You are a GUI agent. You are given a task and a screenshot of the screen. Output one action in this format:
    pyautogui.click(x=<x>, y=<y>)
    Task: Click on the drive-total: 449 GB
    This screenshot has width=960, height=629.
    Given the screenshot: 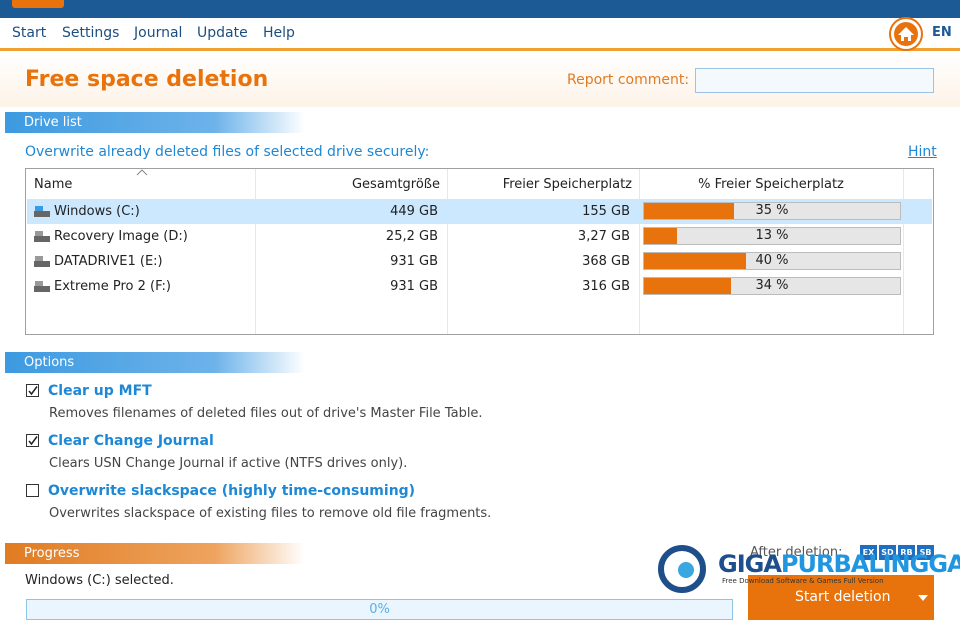 What is the action you would take?
    pyautogui.click(x=414, y=211)
    